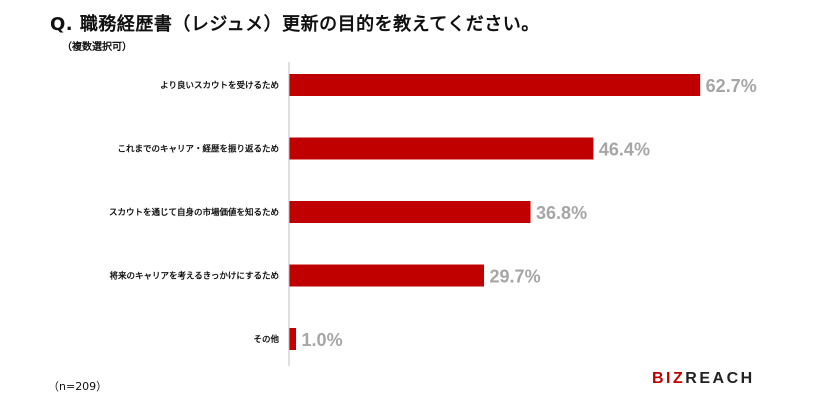  What do you see at coordinates (561, 213) in the screenshot?
I see `data-label: 36.8%` at bounding box center [561, 213].